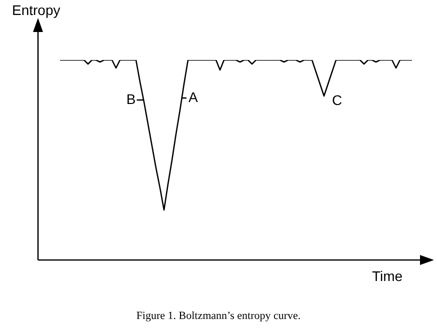  Describe the element at coordinates (36, 10) in the screenshot. I see `y-axis-title: Entropy` at that location.